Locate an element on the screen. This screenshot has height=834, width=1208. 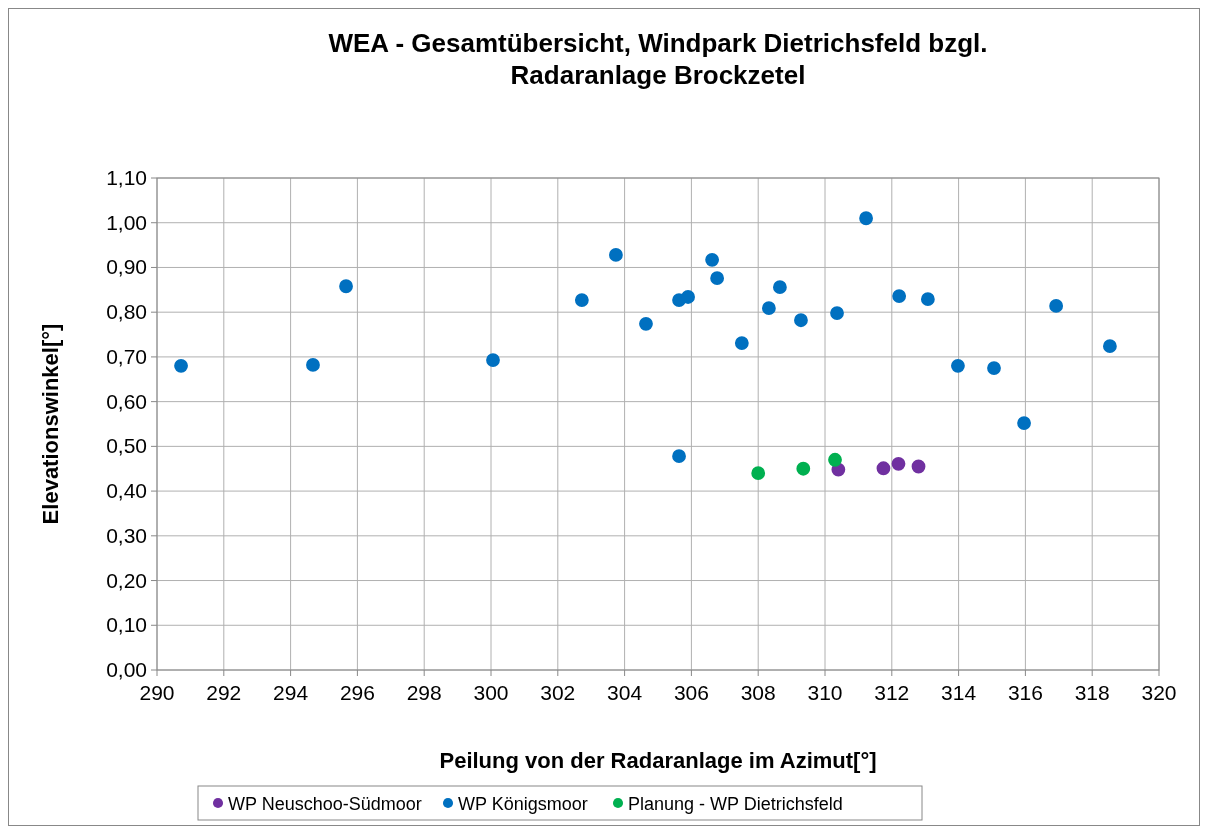
x-tick-label: 314 is located at coordinates (959, 692).